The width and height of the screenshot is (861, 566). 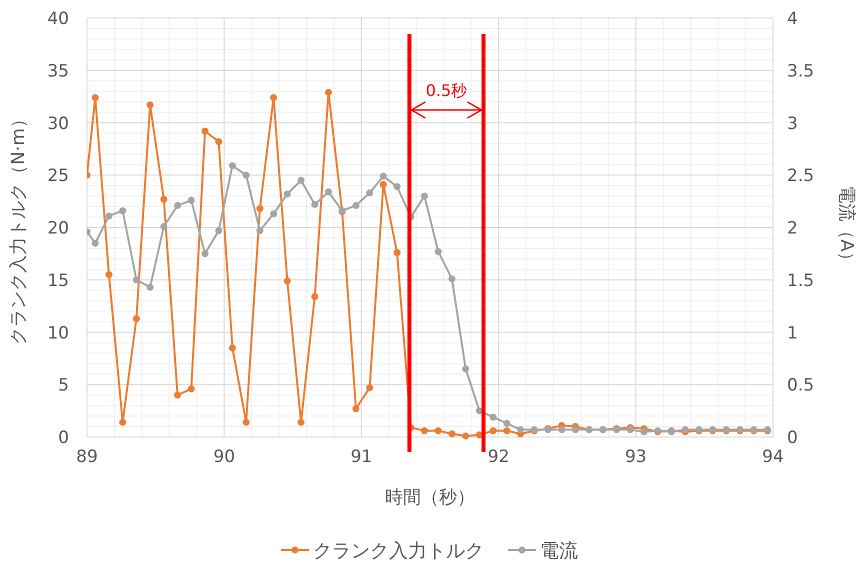 What do you see at coordinates (398, 551) in the screenshot?
I see `legend-label: クランク入力トルク` at bounding box center [398, 551].